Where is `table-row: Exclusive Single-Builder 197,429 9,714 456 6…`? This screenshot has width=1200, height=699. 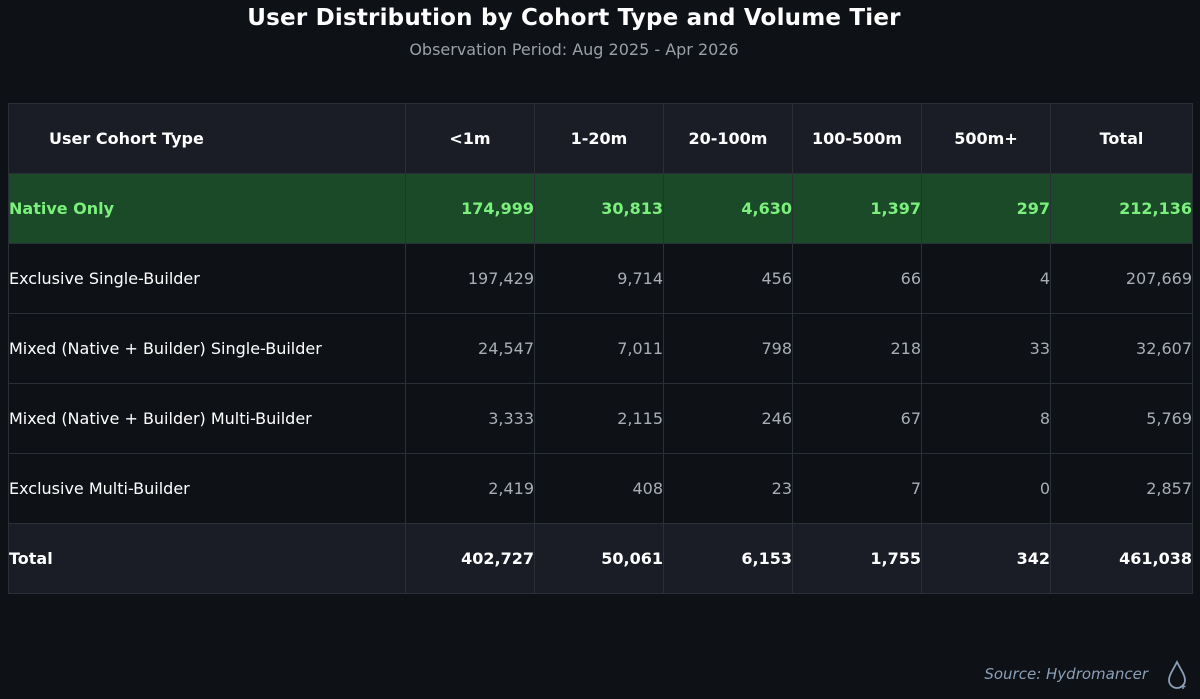
table-row: Exclusive Single-Builder 197,429 9,714 456 6… is located at coordinates (600, 278).